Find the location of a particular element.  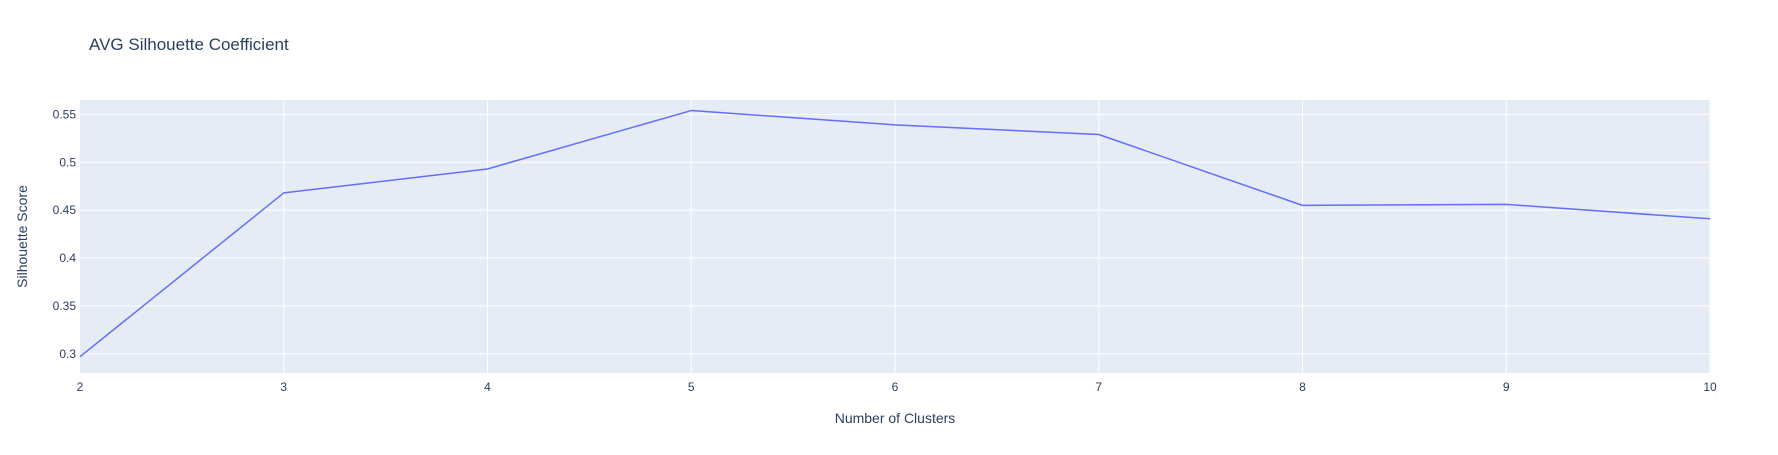

y-axis-label: Silhouette Score is located at coordinates (22, 236).